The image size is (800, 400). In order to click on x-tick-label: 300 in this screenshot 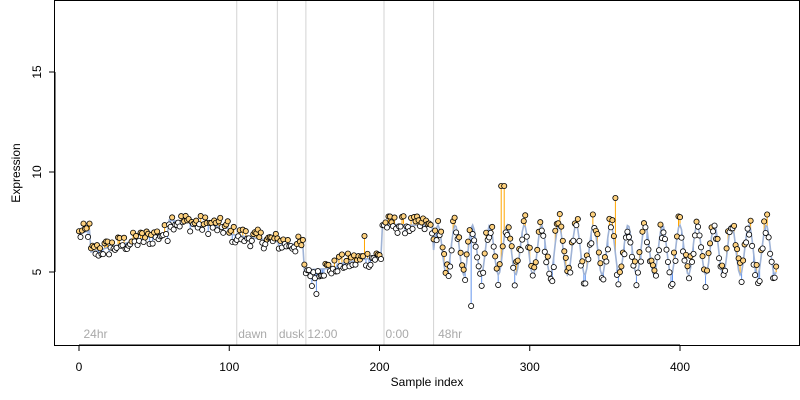, I will do `click(530, 367)`.